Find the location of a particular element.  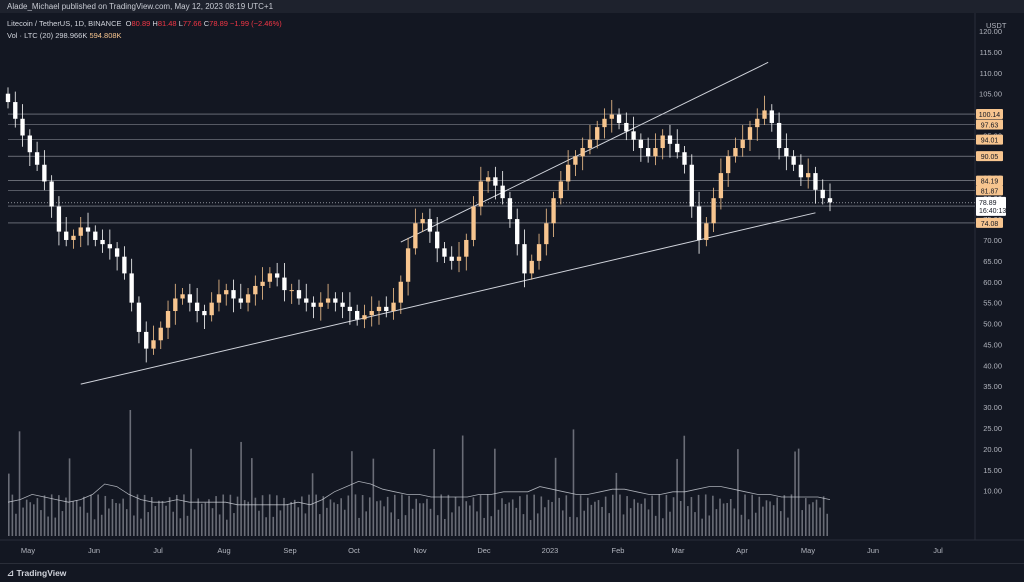

price-tick-label: 45.00 is located at coordinates (992, 344).